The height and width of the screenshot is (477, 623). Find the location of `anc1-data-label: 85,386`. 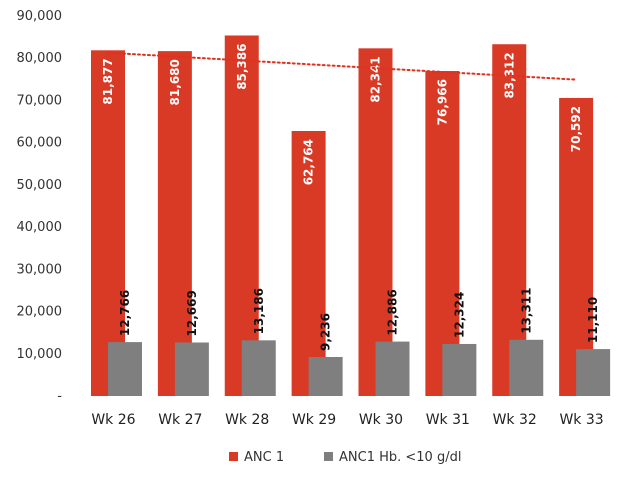

anc1-data-label: 85,386 is located at coordinates (242, 66).